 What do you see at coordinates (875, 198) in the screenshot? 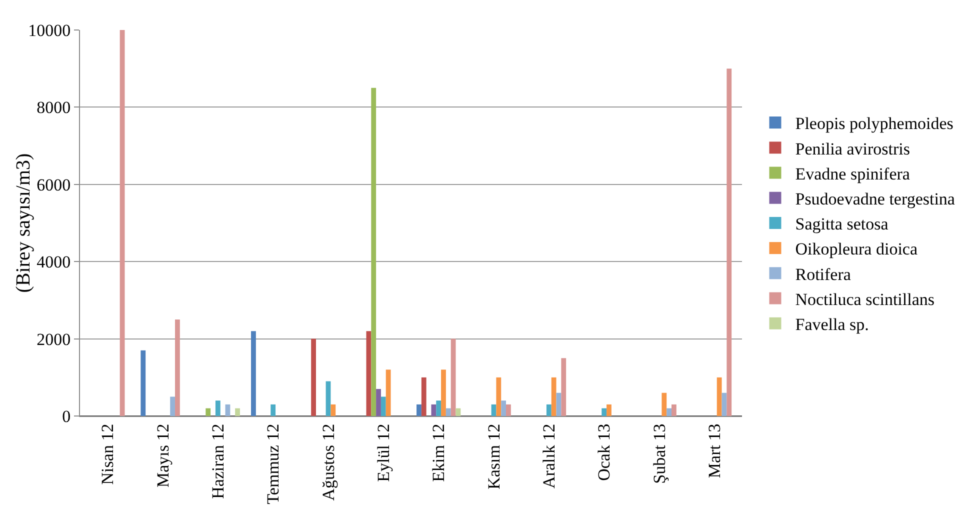
I see `legend-label: Psudoevadne tergestina` at bounding box center [875, 198].